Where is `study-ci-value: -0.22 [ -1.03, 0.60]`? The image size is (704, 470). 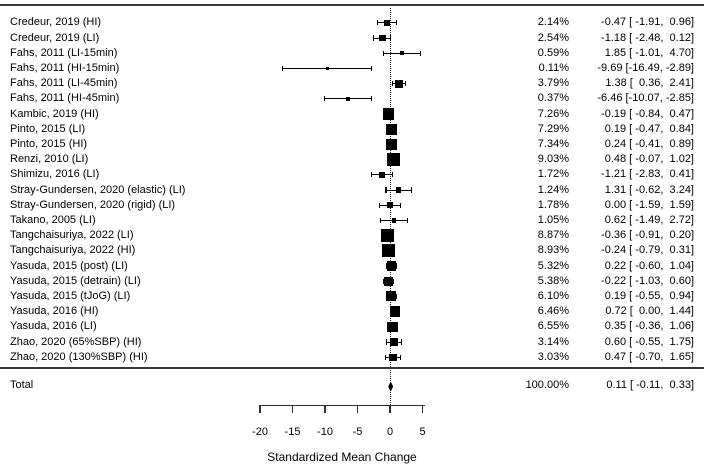
study-ci-value: -0.22 [ -1.03, 0.60] is located at coordinates (647, 280).